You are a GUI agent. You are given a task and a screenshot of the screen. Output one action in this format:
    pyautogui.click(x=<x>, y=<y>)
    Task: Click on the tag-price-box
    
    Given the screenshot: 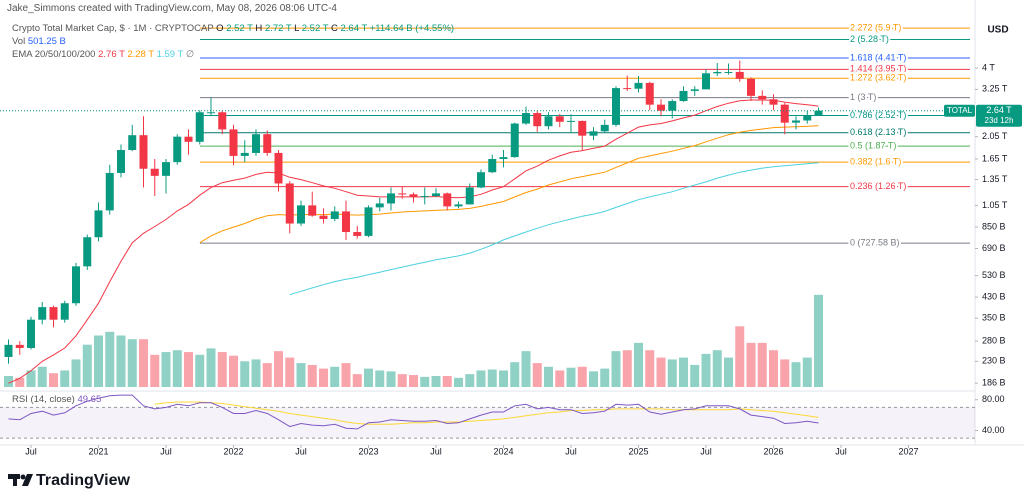 What is the action you would take?
    pyautogui.click(x=999, y=115)
    